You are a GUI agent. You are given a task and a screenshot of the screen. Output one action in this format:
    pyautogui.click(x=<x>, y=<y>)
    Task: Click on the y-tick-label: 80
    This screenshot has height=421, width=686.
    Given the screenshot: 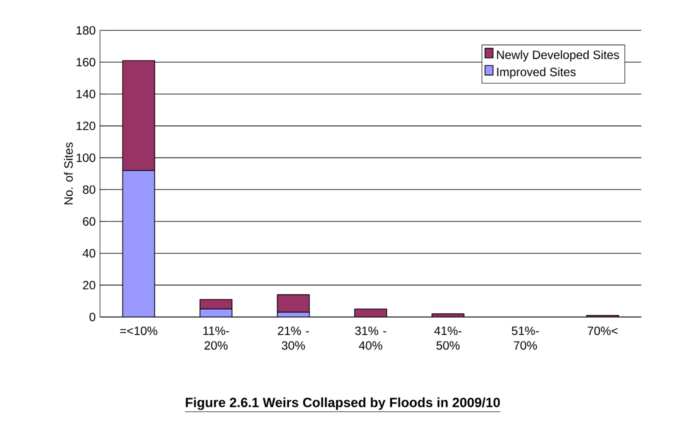 What is the action you would take?
    pyautogui.click(x=89, y=189)
    